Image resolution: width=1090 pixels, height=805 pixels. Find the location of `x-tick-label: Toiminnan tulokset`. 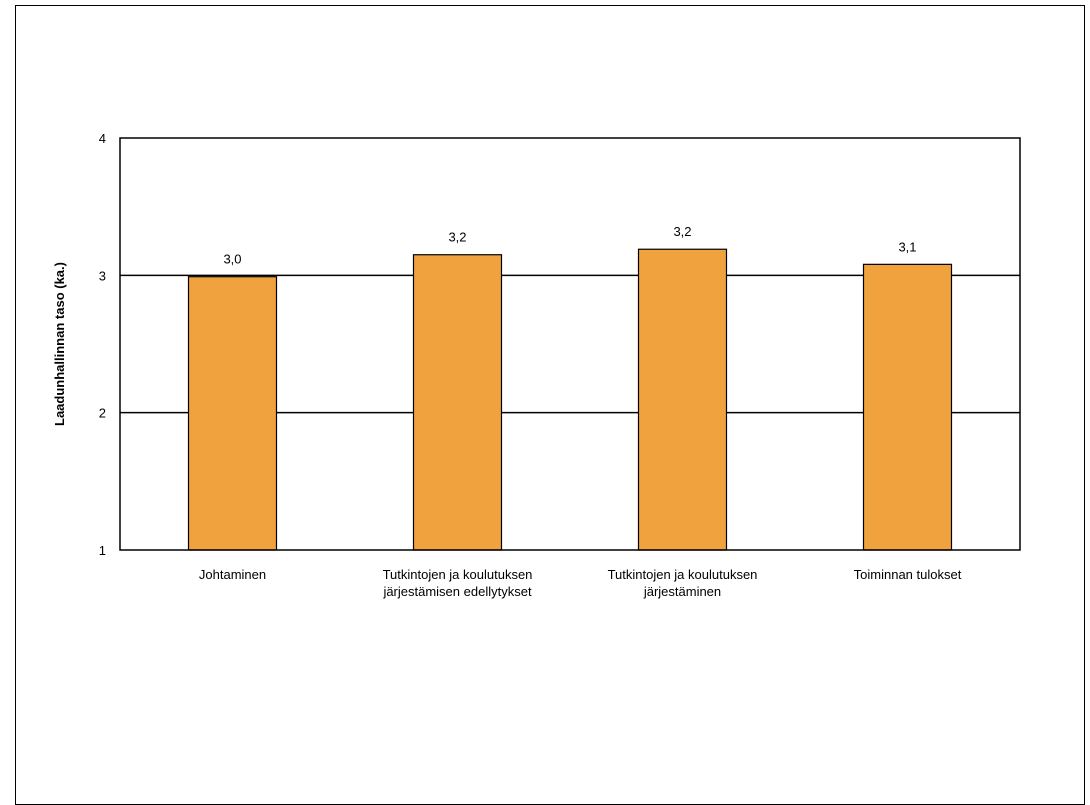

x-tick-label: Toiminnan tulokset is located at coordinates (908, 574).